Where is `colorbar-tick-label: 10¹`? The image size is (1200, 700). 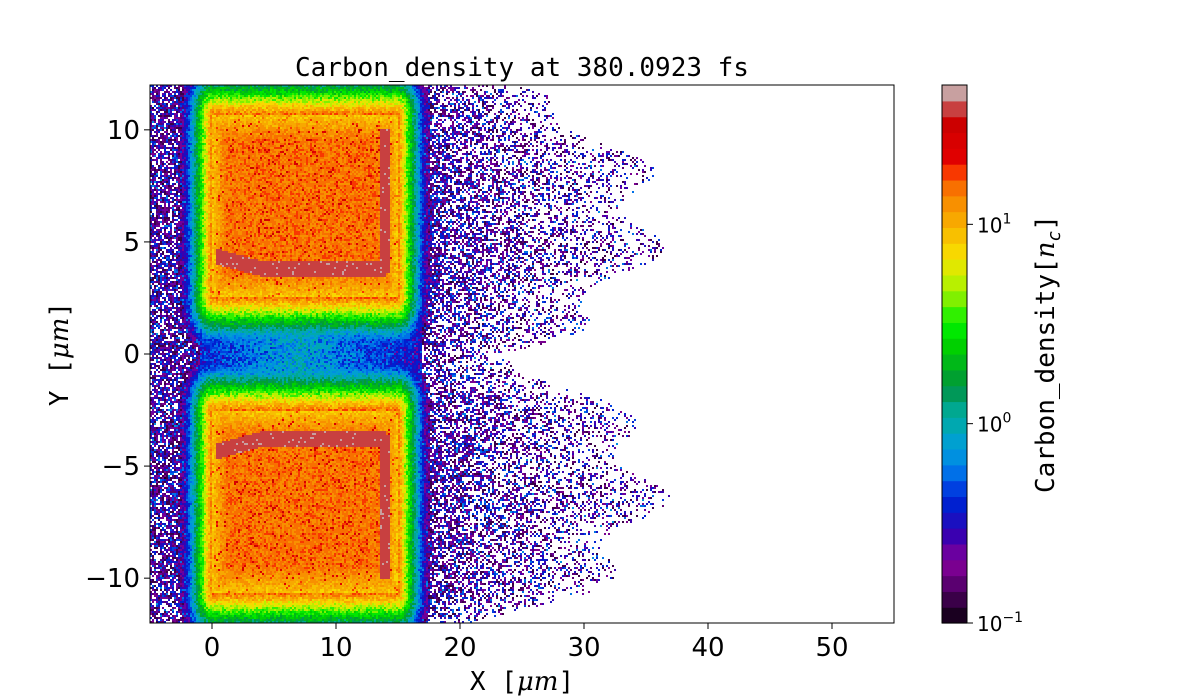
colorbar-tick-label: 10¹ is located at coordinates (994, 224).